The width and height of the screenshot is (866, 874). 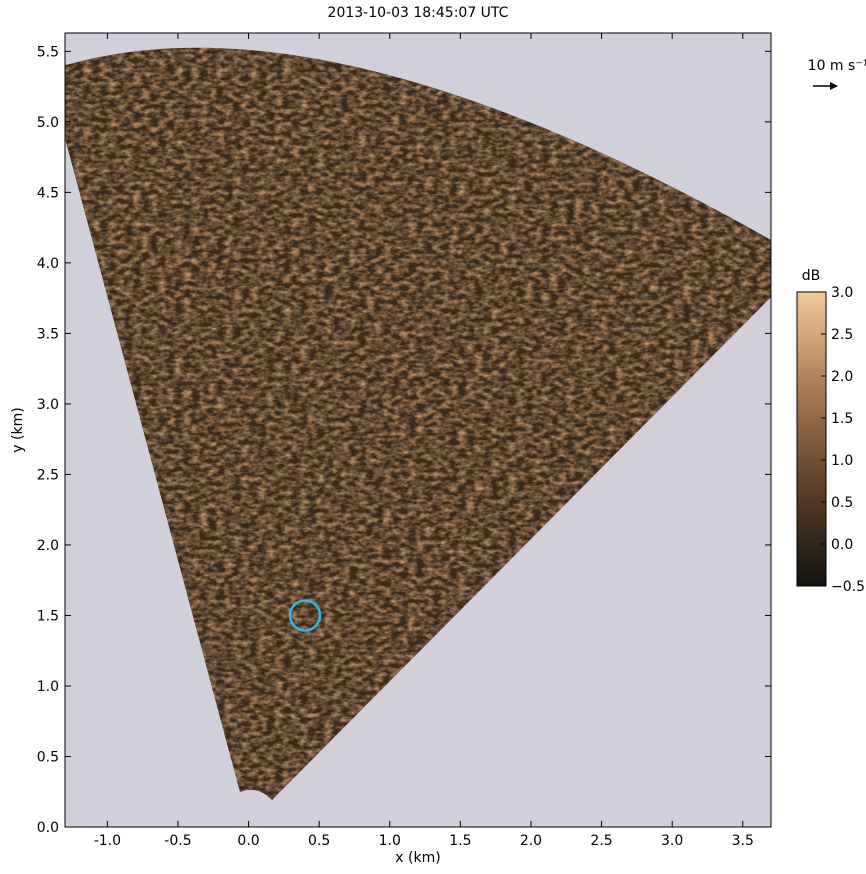 I want to click on colorbar-tick-label: −0.5, so click(x=848, y=587).